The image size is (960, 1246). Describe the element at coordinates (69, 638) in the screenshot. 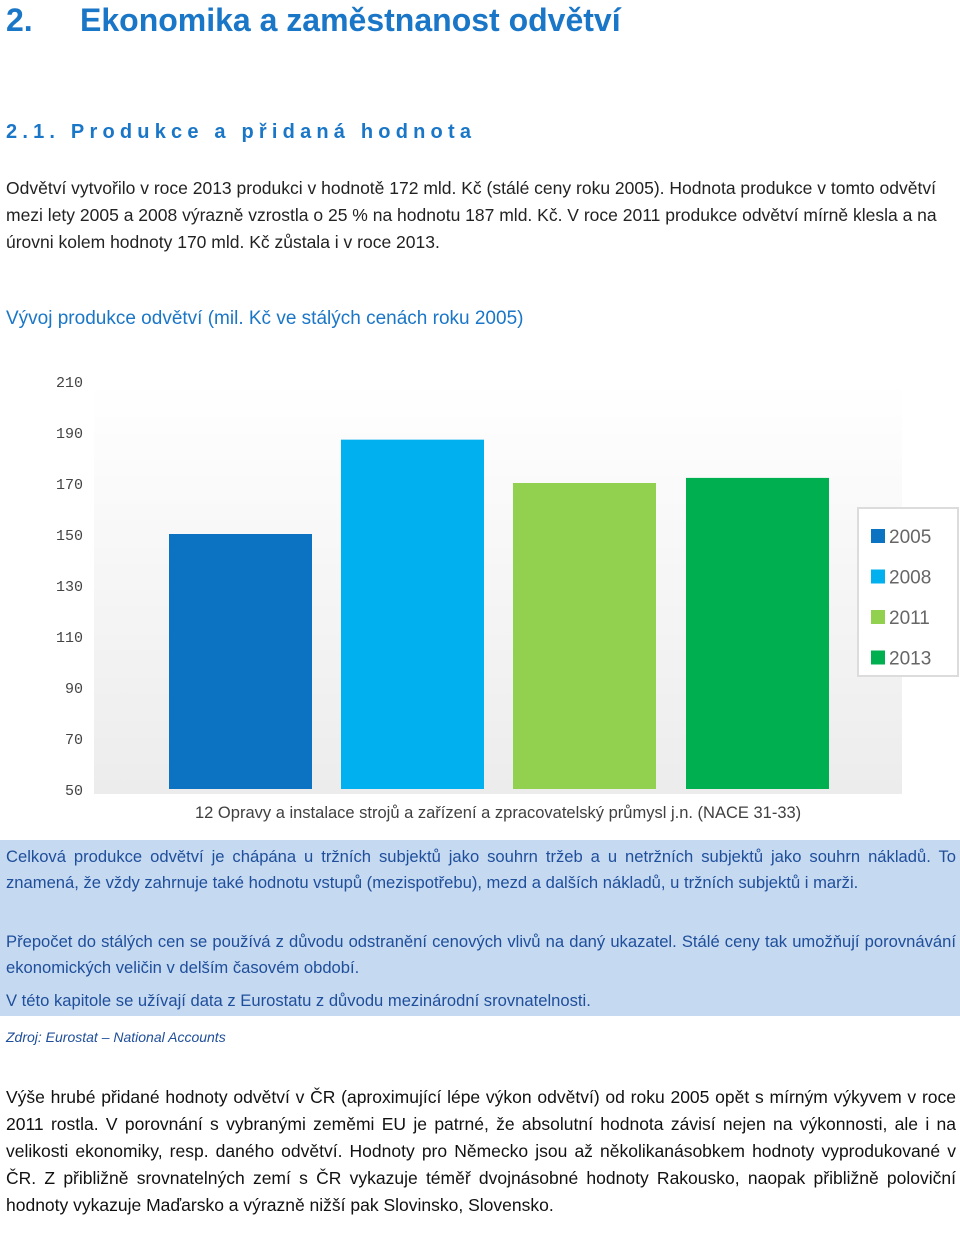

I see `y-tick-label: 110` at that location.